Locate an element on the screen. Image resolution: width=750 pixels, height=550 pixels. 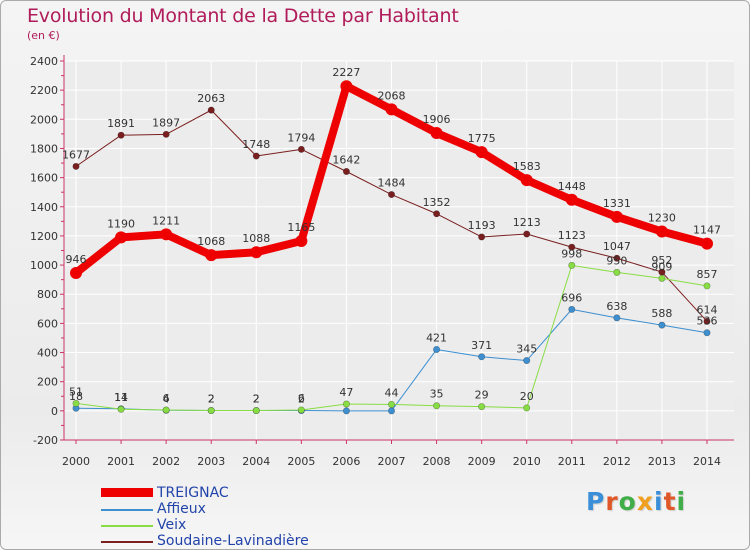
data-label-veix: 20 is located at coordinates (527, 396).